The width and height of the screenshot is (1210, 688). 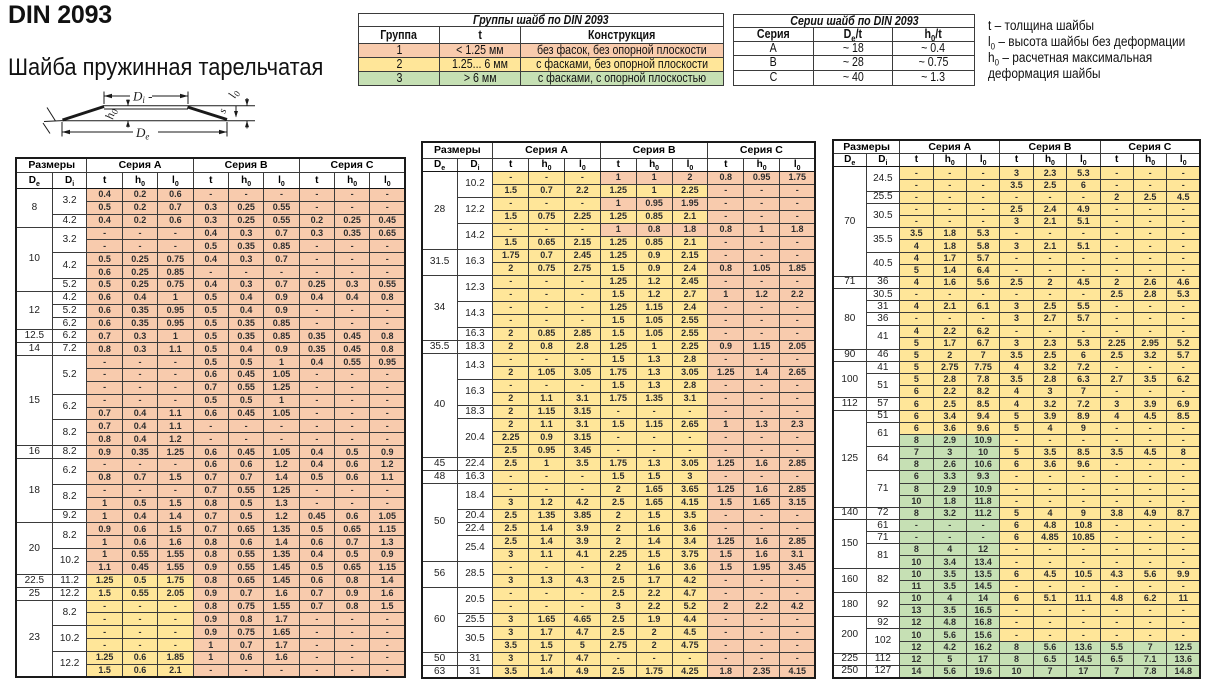 I want to click on svg-text: Di -, so click(x=142, y=97).